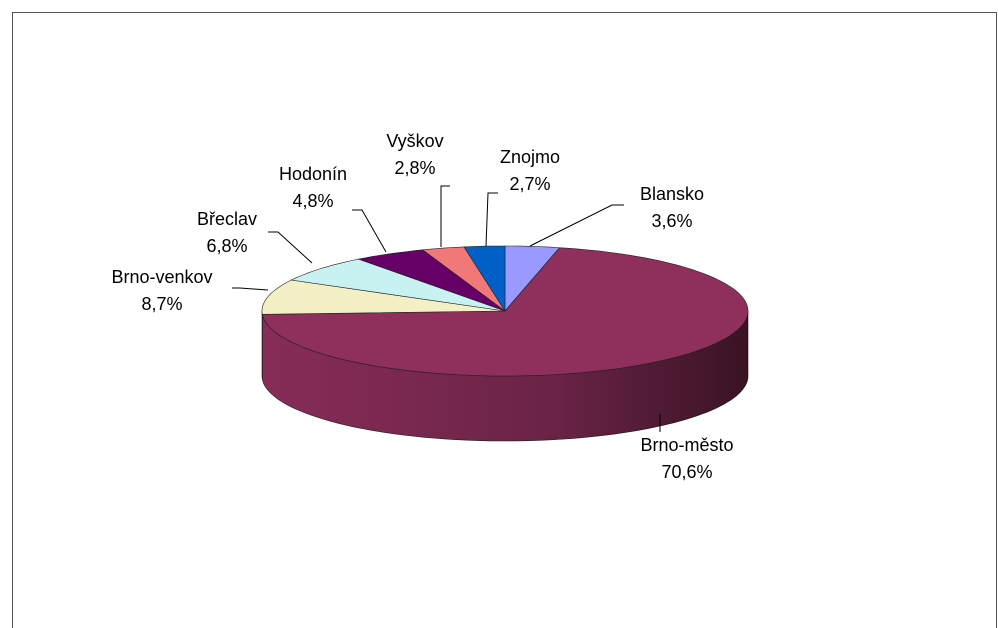 The height and width of the screenshot is (628, 998). What do you see at coordinates (414, 141) in the screenshot?
I see `category-label: Vyškov` at bounding box center [414, 141].